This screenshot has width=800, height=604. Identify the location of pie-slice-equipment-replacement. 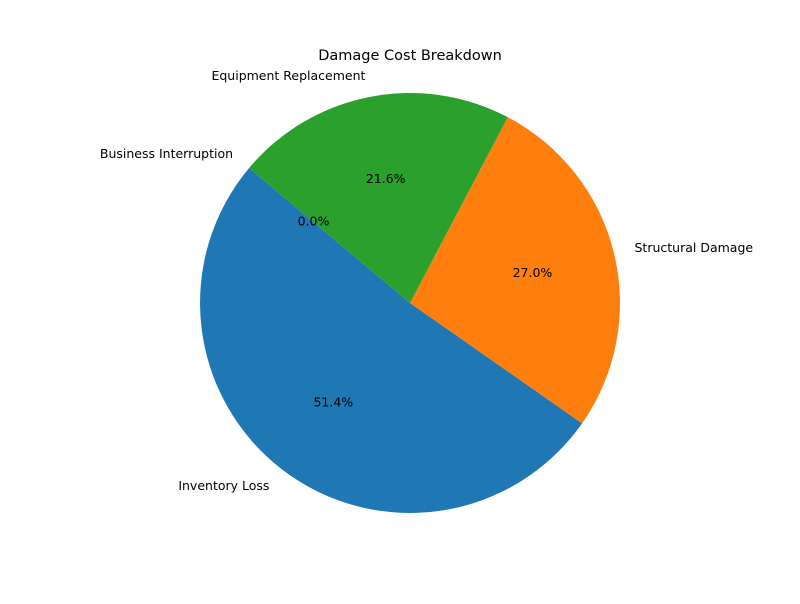
(378, 198).